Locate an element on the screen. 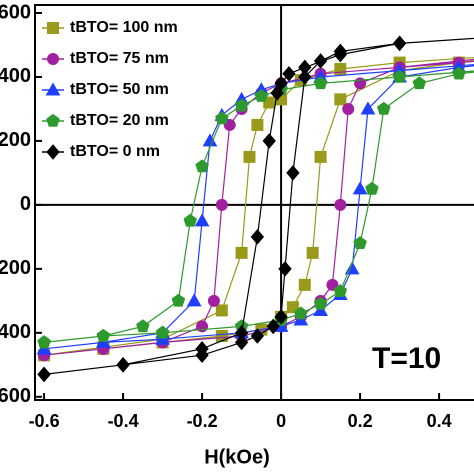 The width and height of the screenshot is (474, 474). x-tick-label: 0.4 is located at coordinates (439, 421).